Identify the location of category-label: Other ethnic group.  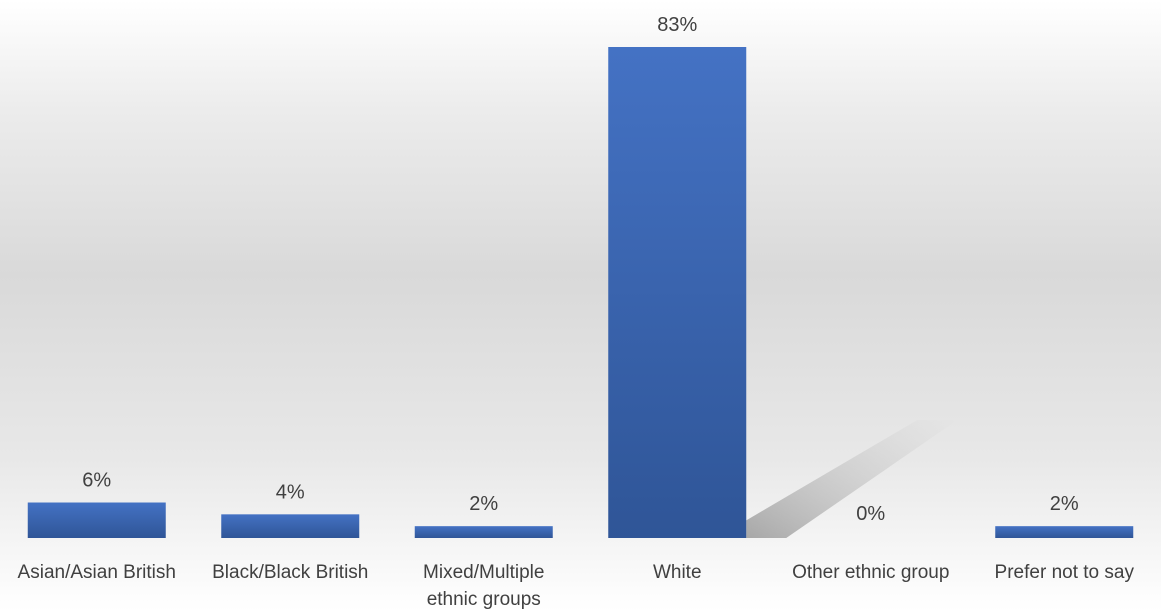
(870, 572).